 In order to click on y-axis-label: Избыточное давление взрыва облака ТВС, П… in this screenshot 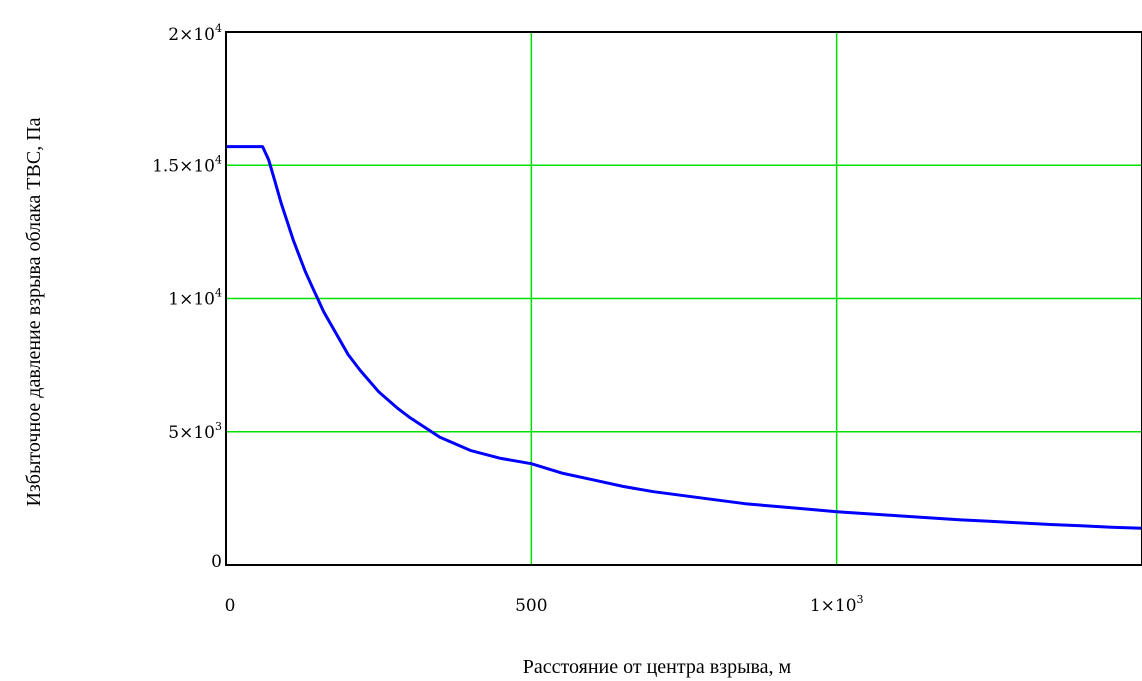, I will do `click(34, 311)`.